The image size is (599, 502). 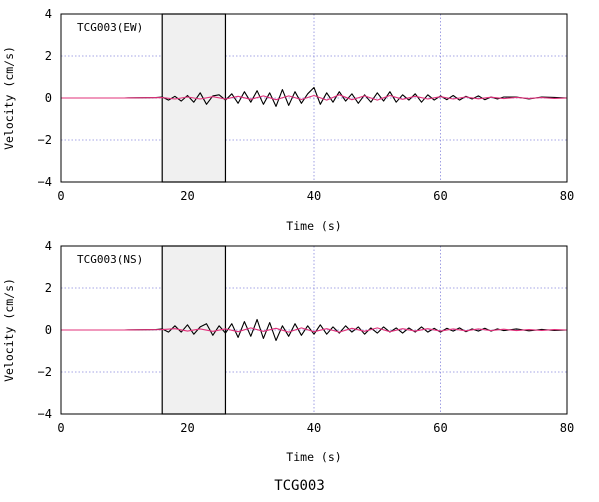 What do you see at coordinates (110, 259) in the screenshot?
I see `panel-title: TCG003(NS)` at bounding box center [110, 259].